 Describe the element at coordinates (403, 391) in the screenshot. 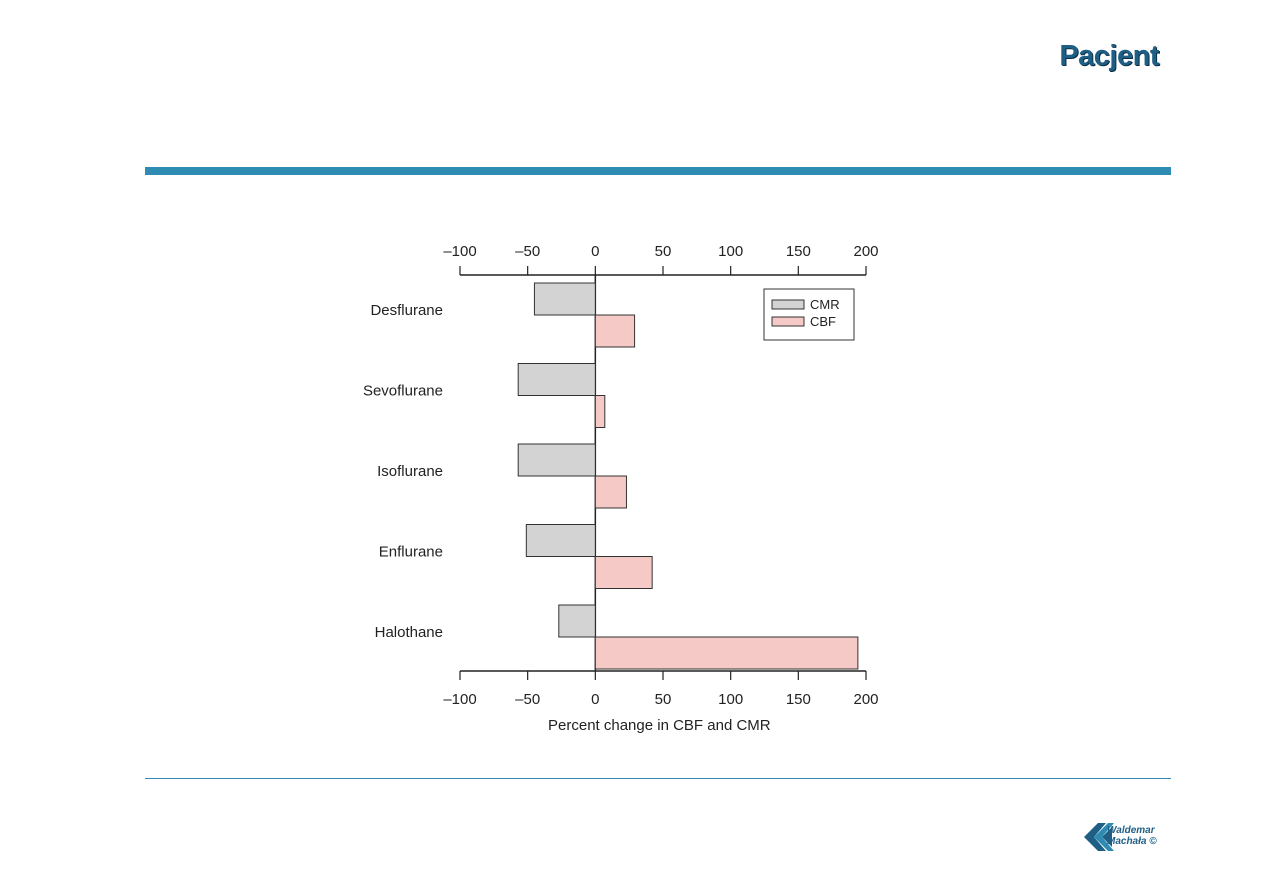

I see `category-label: Sevoflurane` at that location.